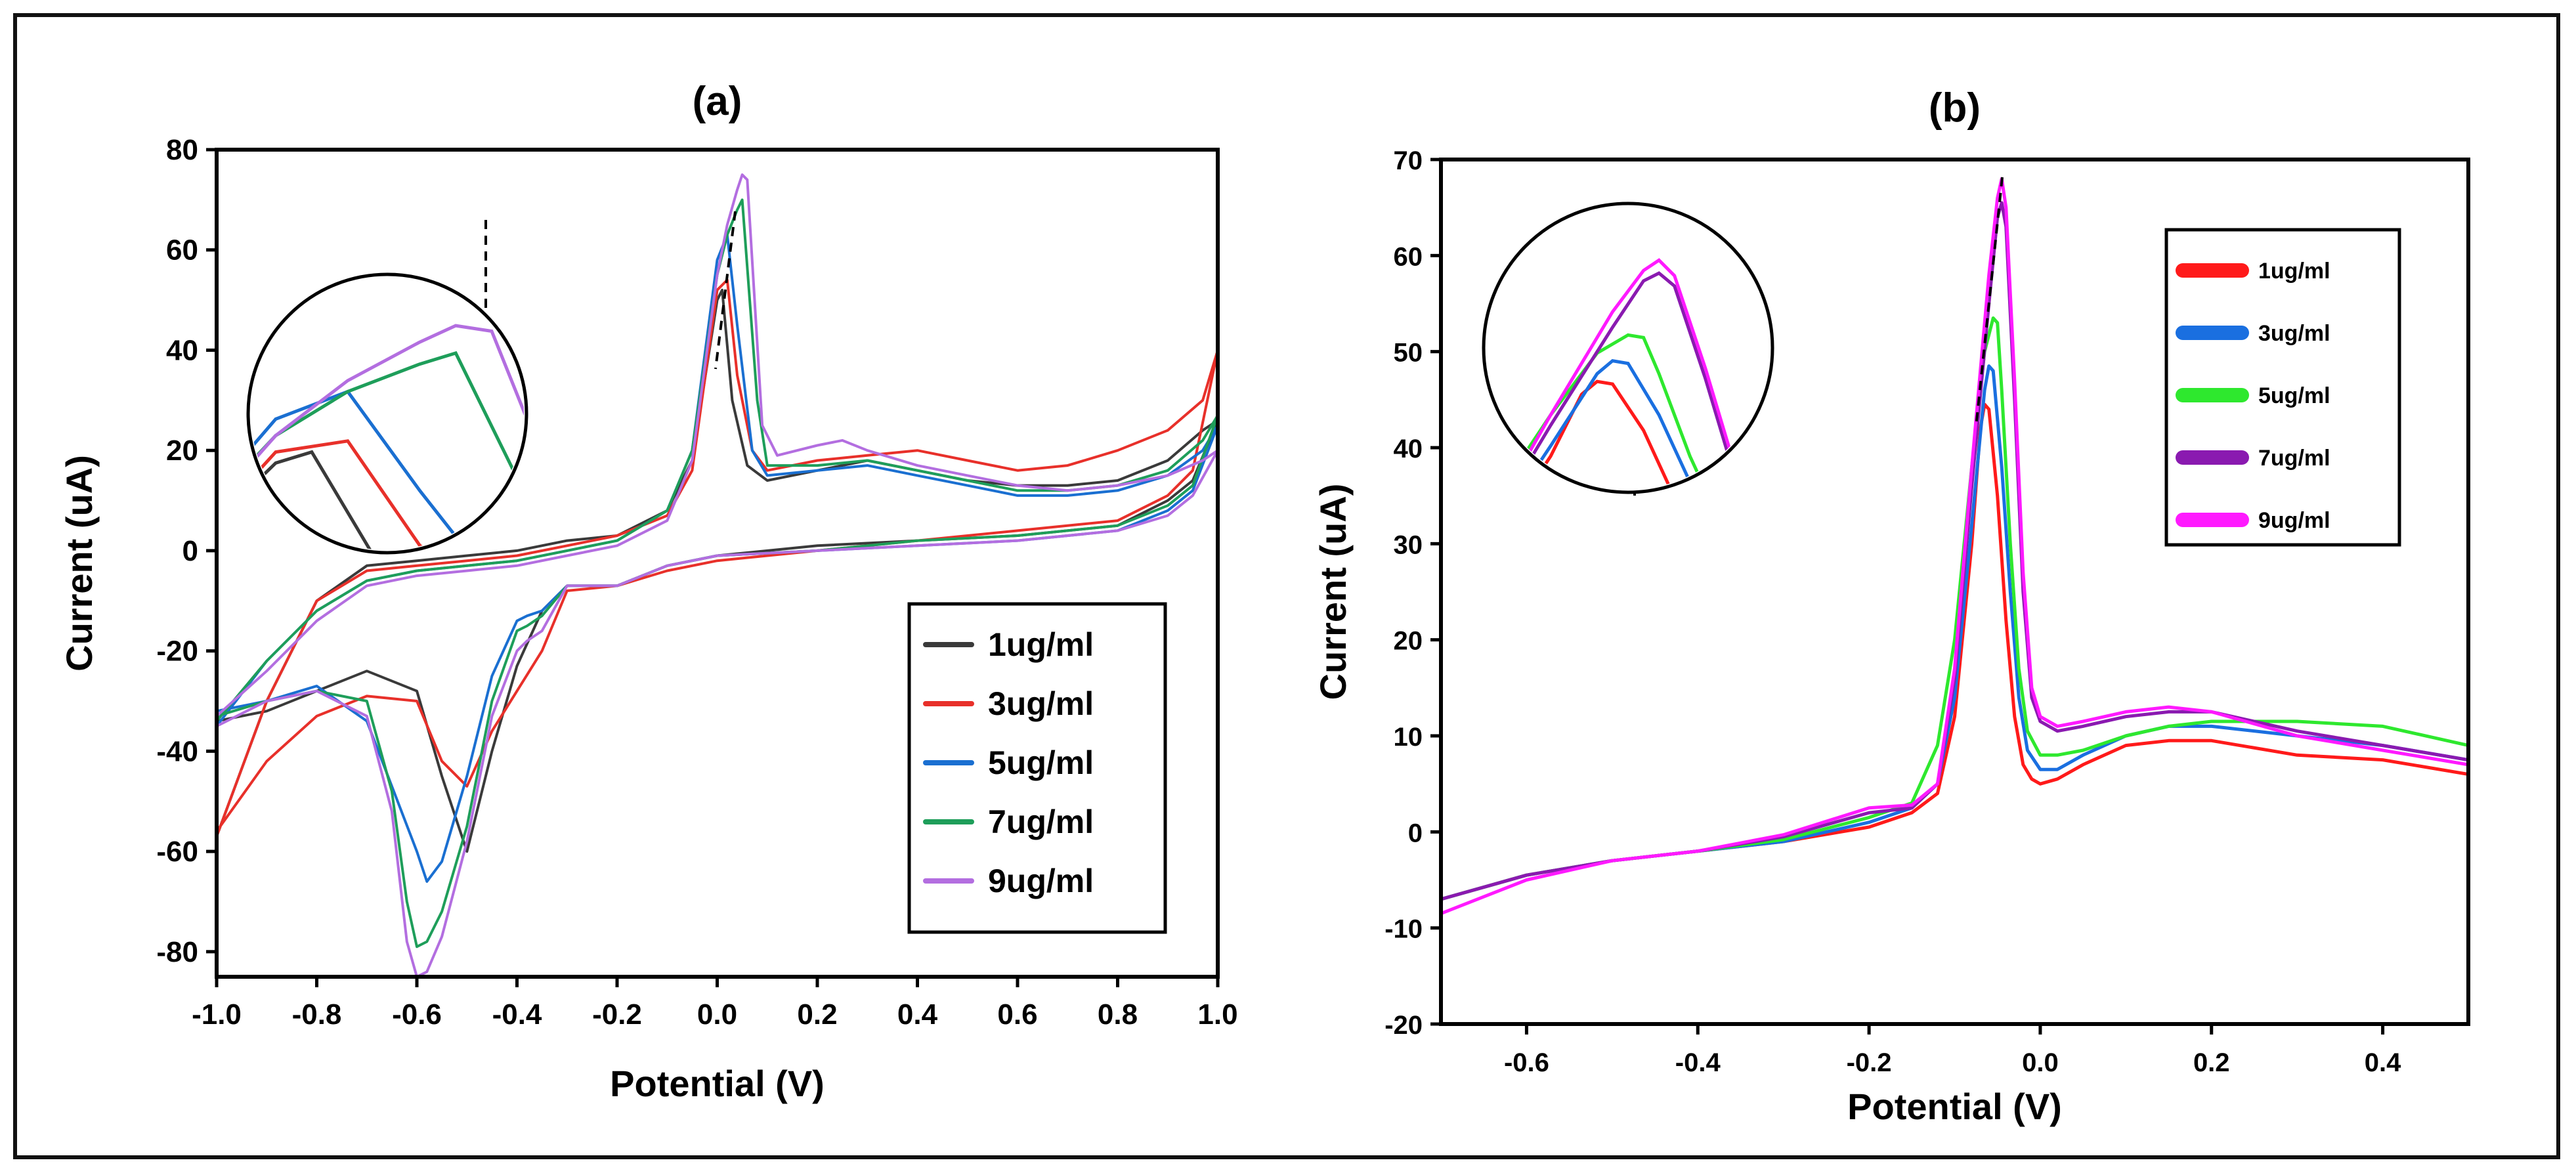  What do you see at coordinates (182, 150) in the screenshot?
I see `y-tick-label: 80` at bounding box center [182, 150].